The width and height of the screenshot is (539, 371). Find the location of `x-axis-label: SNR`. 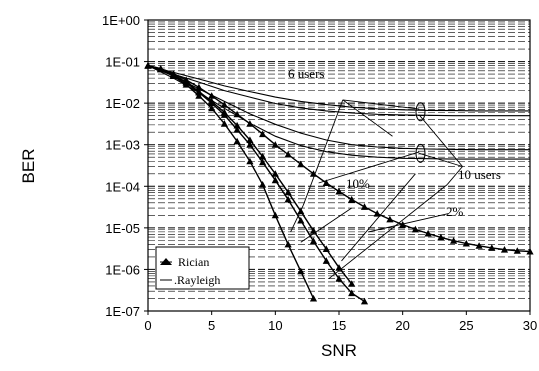

x-axis-label: SNR is located at coordinates (339, 350).